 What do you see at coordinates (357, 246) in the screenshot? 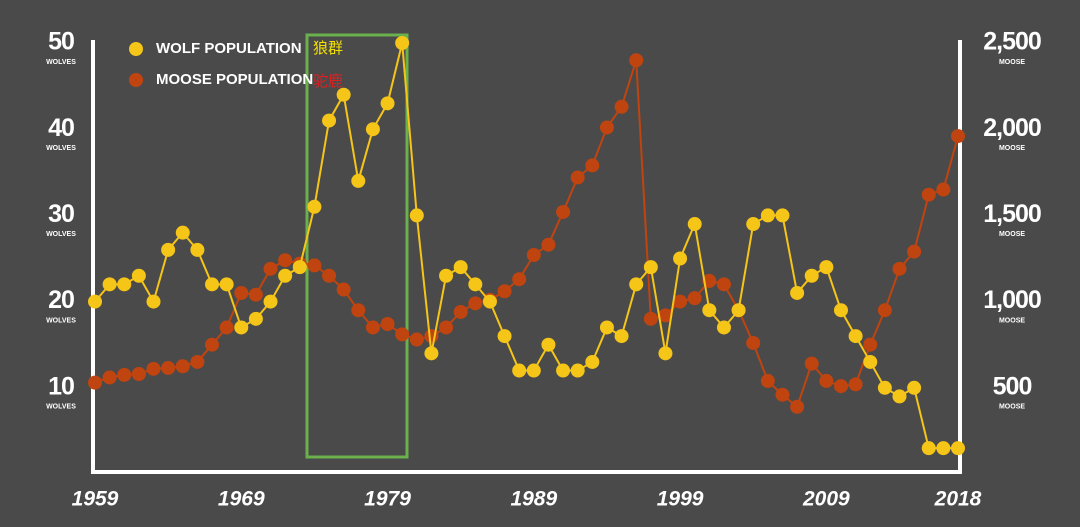
I see `highlight-box` at bounding box center [357, 246].